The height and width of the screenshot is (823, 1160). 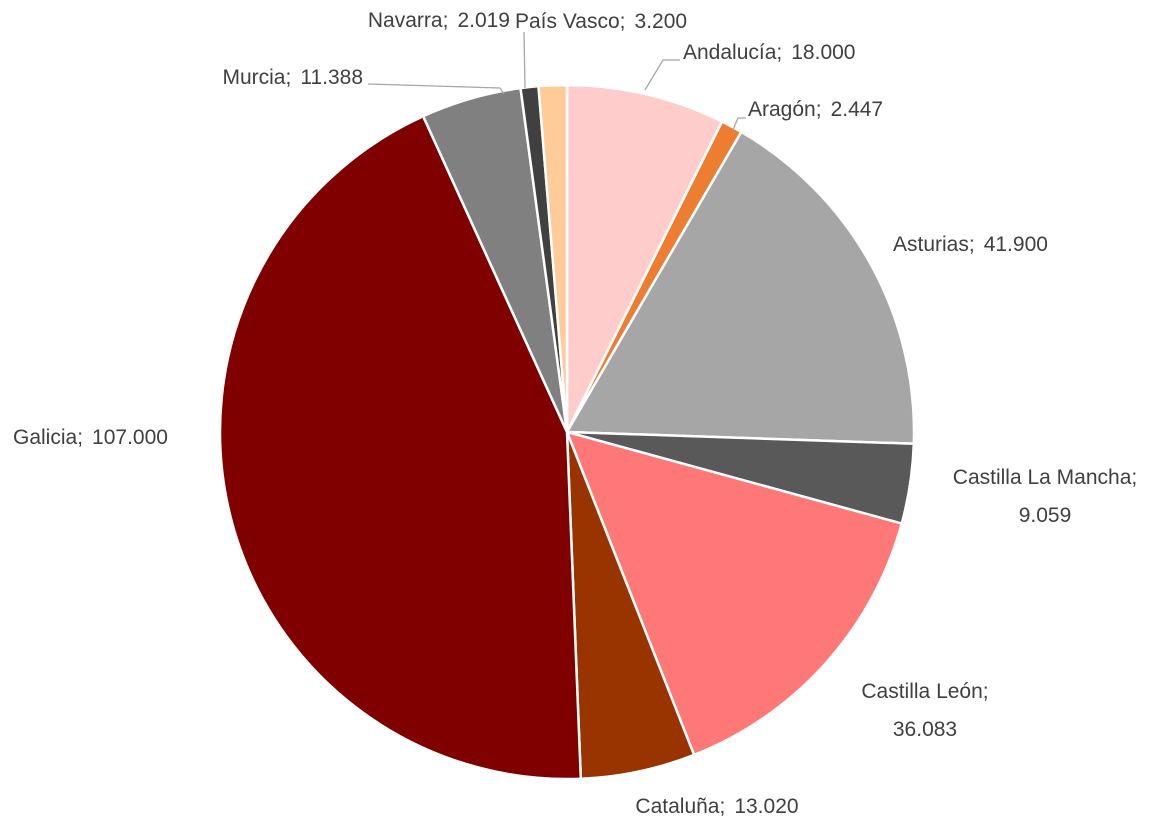 What do you see at coordinates (931, 244) in the screenshot?
I see `category-name: Asturias` at bounding box center [931, 244].